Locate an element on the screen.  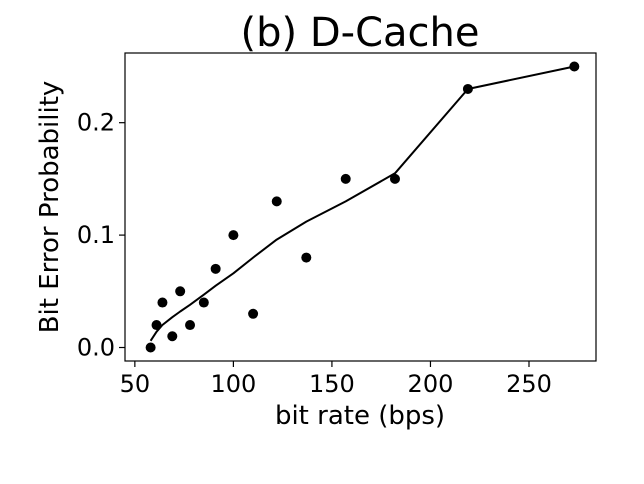
x-tick-label: 100 is located at coordinates (233, 384).